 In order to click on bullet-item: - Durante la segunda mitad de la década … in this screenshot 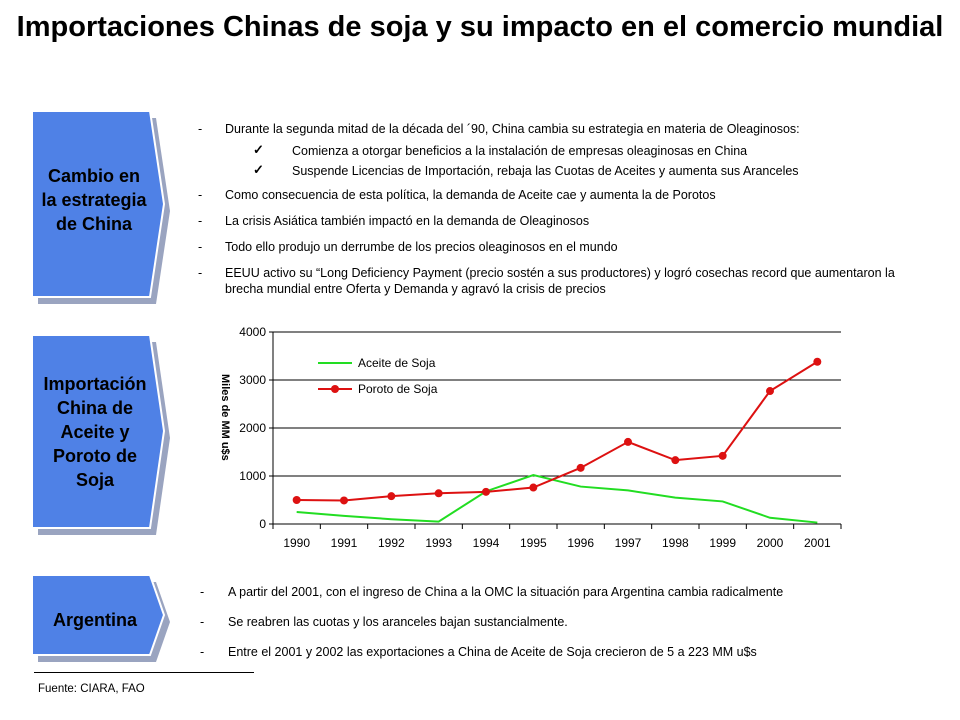, I will do `click(558, 150)`.